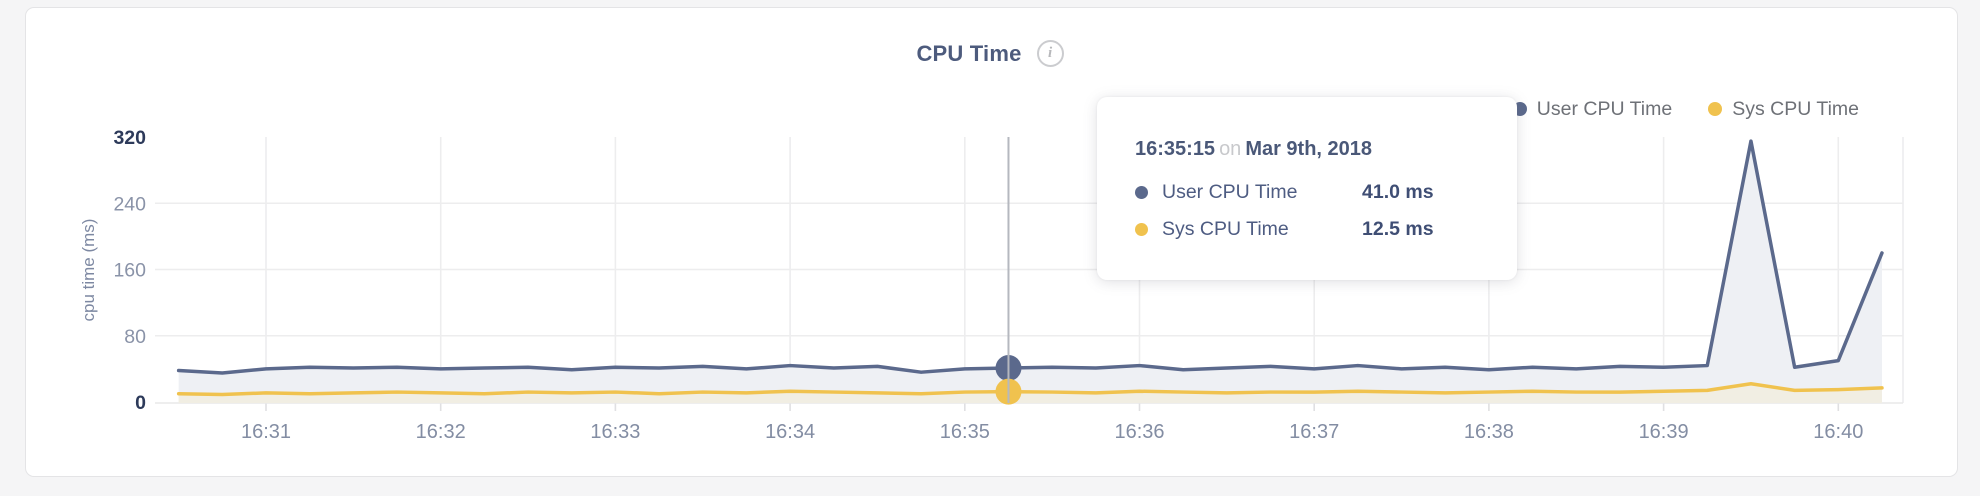 The width and height of the screenshot is (1980, 496). Describe the element at coordinates (266, 432) in the screenshot. I see `x-tick-label: 16:31` at that location.